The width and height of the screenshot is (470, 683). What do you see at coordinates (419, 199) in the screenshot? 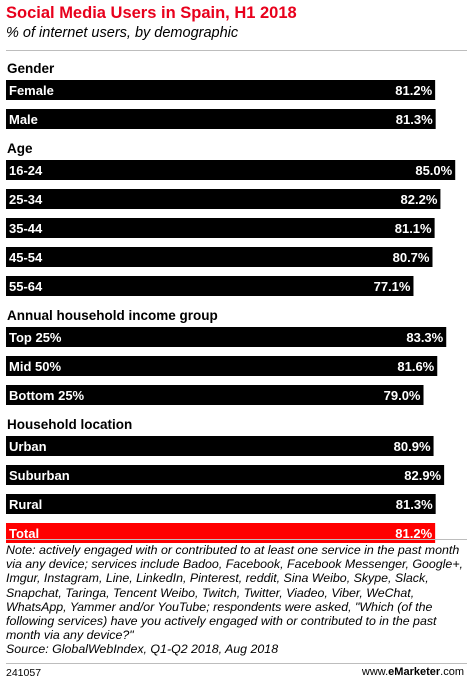
I see `bar-value-label: 82.2%` at bounding box center [419, 199].